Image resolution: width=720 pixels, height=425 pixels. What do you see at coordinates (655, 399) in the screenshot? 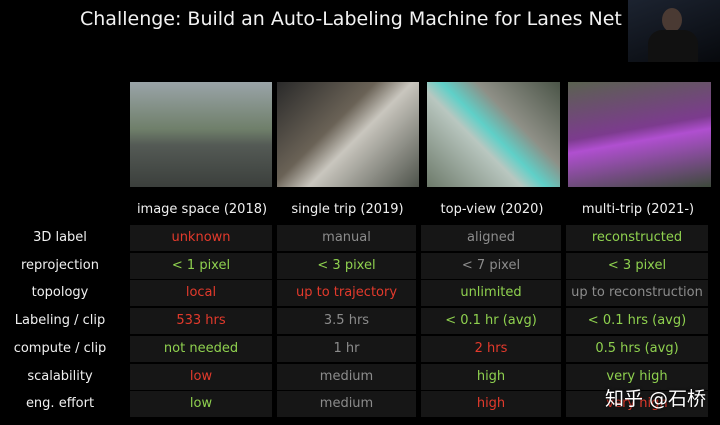
I see `watermark: 知乎 @石桥` at bounding box center [655, 399].